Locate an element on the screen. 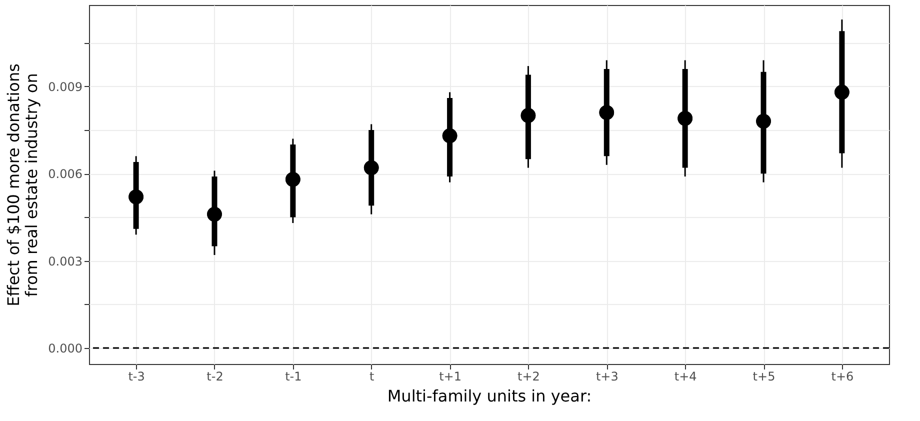  x-tick-label: t is located at coordinates (371, 377).